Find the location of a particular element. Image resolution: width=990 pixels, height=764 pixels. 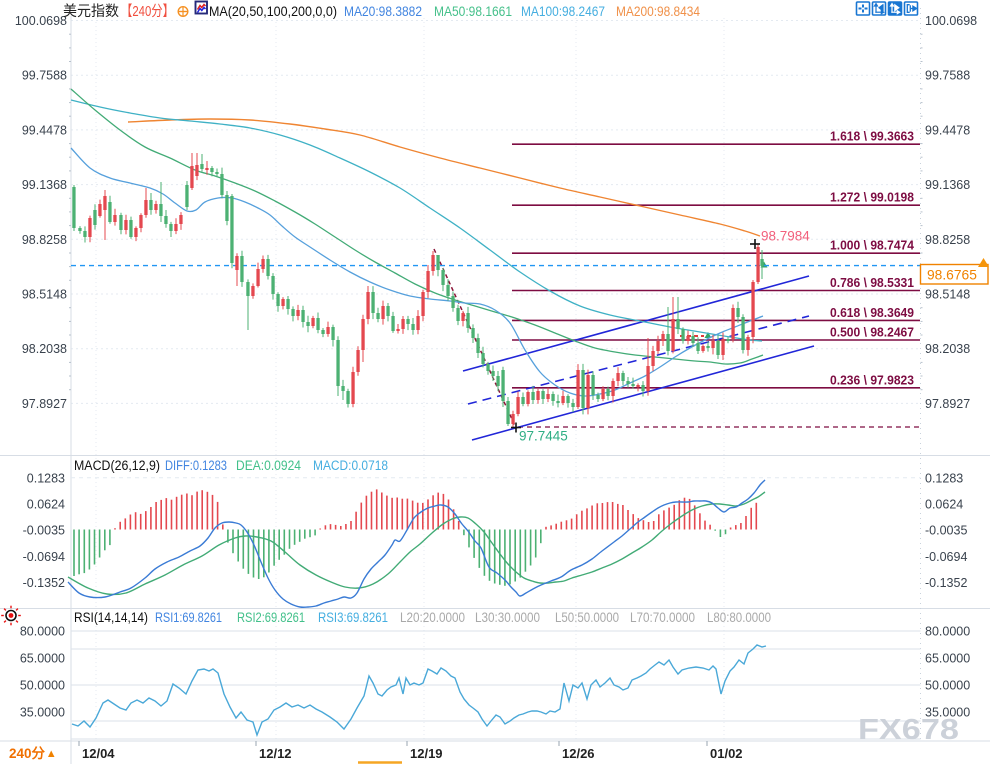

svg-text: 【240分】 is located at coordinates (147, 11).